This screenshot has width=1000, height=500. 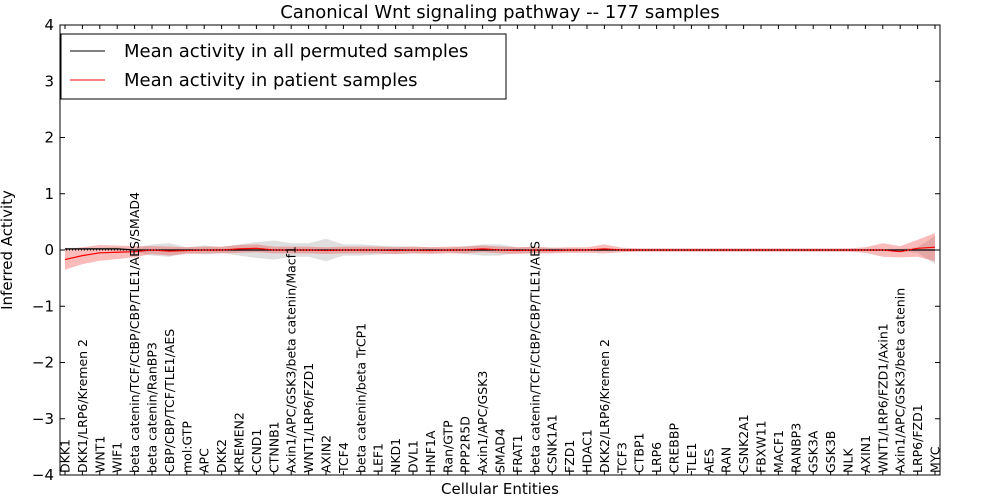 What do you see at coordinates (152, 407) in the screenshot?
I see `x-category-label: beta catenin/RanBP3` at bounding box center [152, 407].